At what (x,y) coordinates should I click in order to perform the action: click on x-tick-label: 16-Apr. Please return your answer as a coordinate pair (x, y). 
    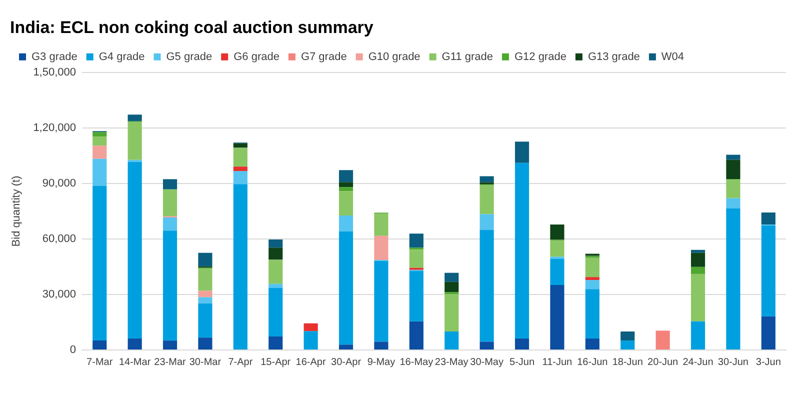
    Looking at the image, I should click on (311, 362).